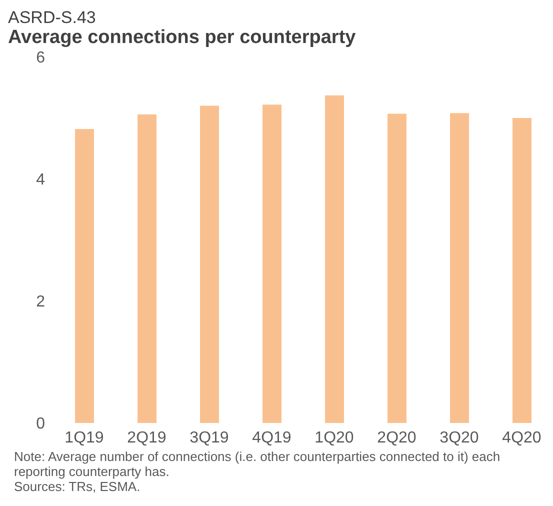 This screenshot has height=506, width=553. I want to click on x-tick-label: 4Q20, so click(522, 437).